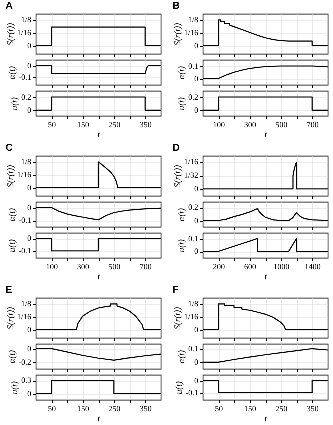 This screenshot has width=333, height=425. What do you see at coordinates (175, 290) in the screenshot?
I see `chart-title: F` at bounding box center [175, 290].